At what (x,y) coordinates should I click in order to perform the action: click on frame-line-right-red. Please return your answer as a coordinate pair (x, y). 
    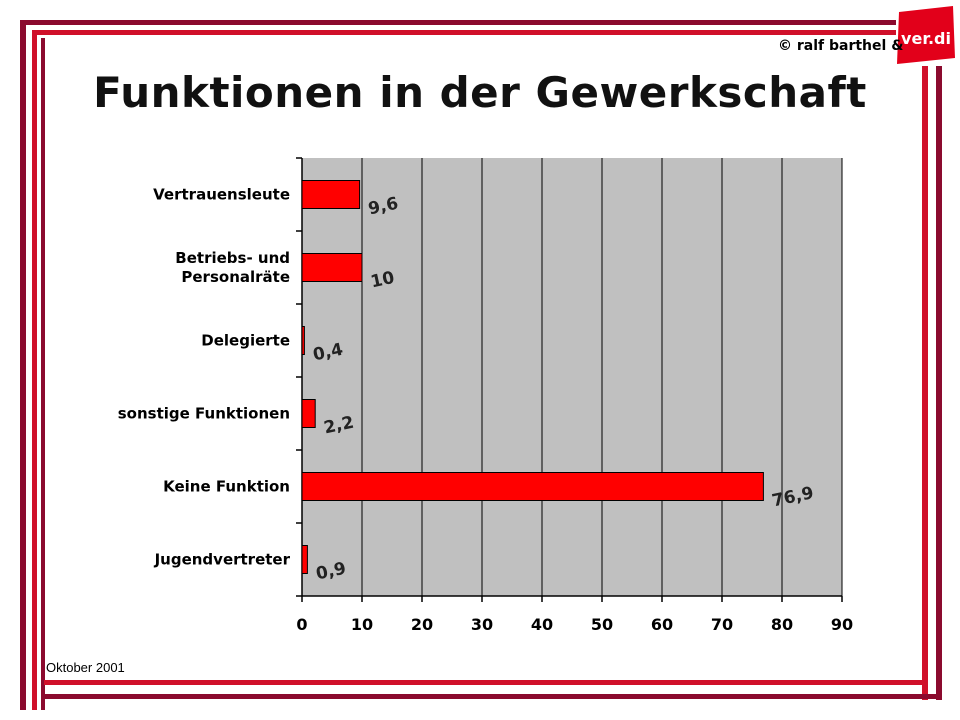
    Looking at the image, I should click on (925, 383).